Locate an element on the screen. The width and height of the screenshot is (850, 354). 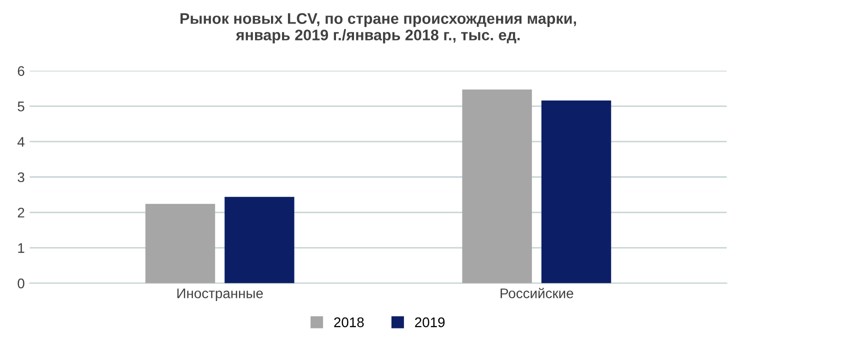
y-tick-label: 2 is located at coordinates (21, 213).